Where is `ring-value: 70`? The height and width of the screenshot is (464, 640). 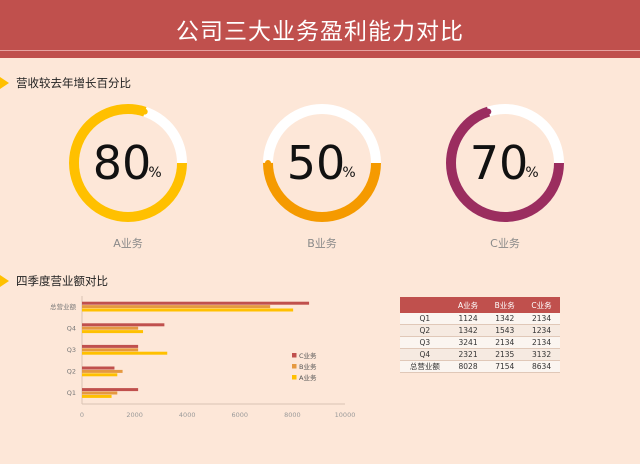
ring-value: 70 is located at coordinates (499, 163).